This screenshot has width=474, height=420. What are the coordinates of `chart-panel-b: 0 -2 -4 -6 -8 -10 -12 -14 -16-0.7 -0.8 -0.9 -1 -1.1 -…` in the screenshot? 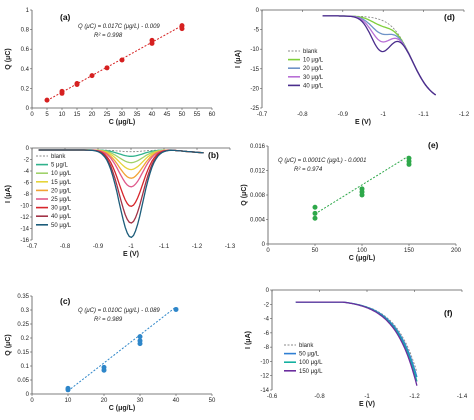 It's located at (120, 202).